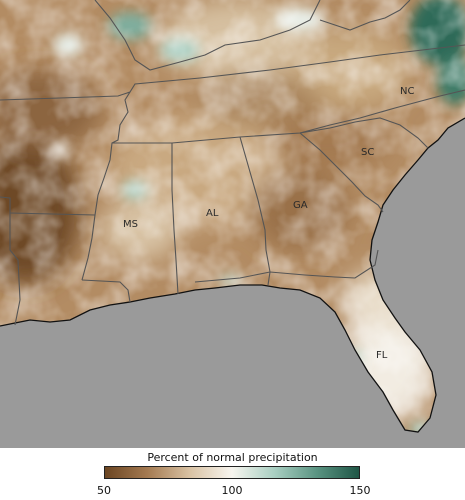 The image size is (465, 500). I want to click on border-ky-north, so click(207, 35).